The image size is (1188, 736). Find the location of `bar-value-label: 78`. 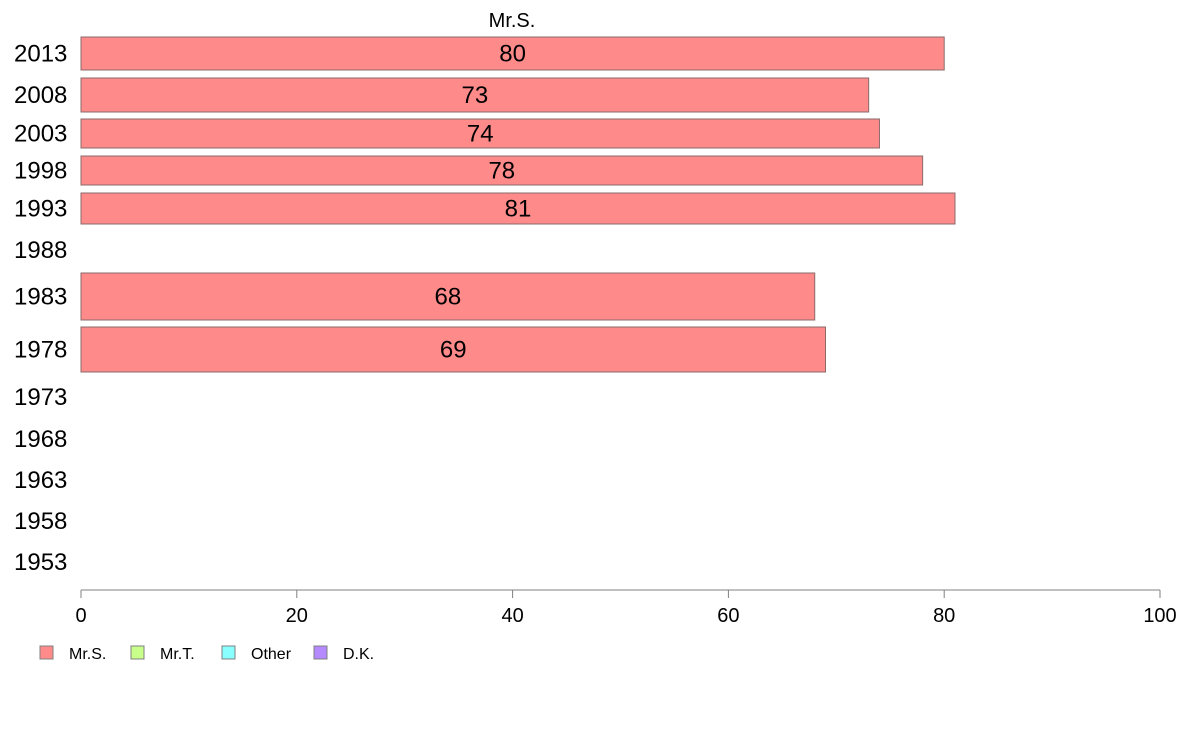

bar-value-label: 78 is located at coordinates (501, 171).